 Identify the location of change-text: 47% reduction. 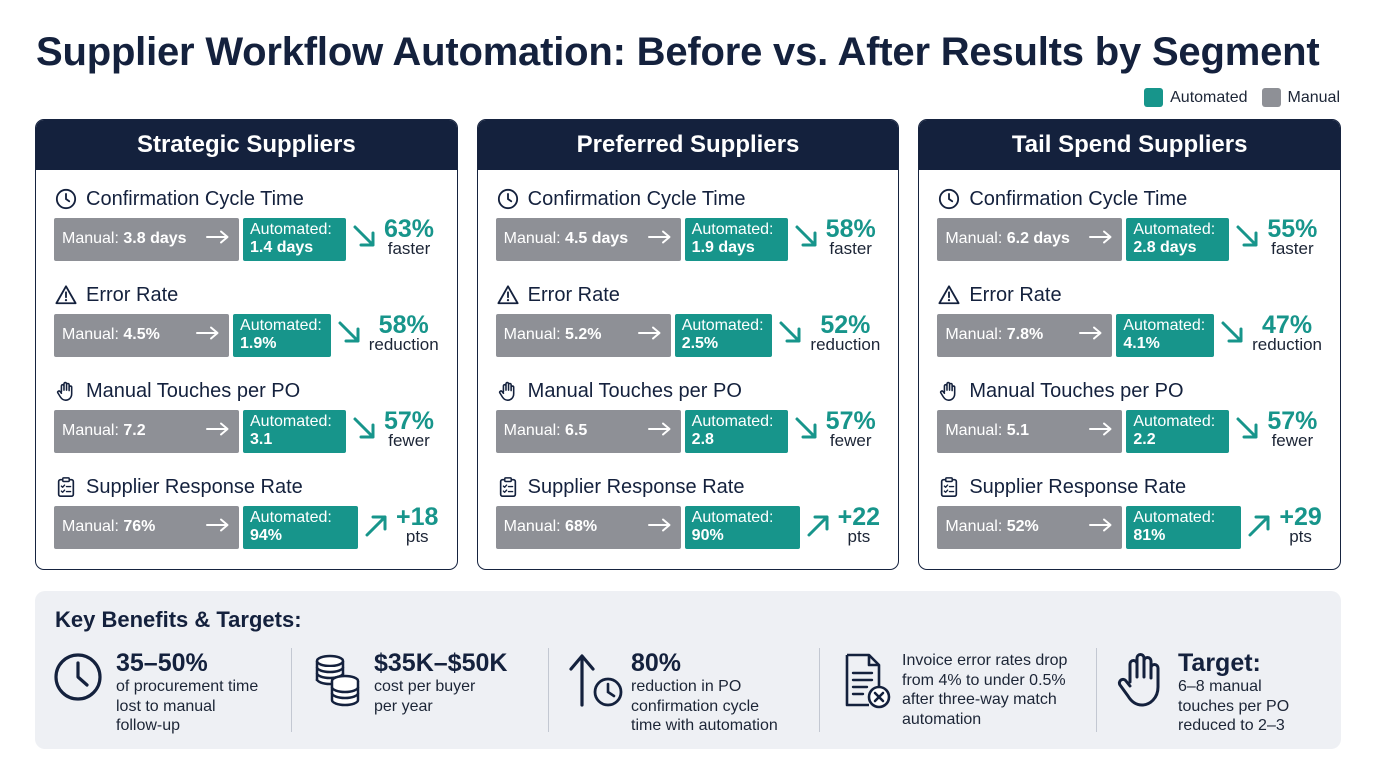
(1287, 334).